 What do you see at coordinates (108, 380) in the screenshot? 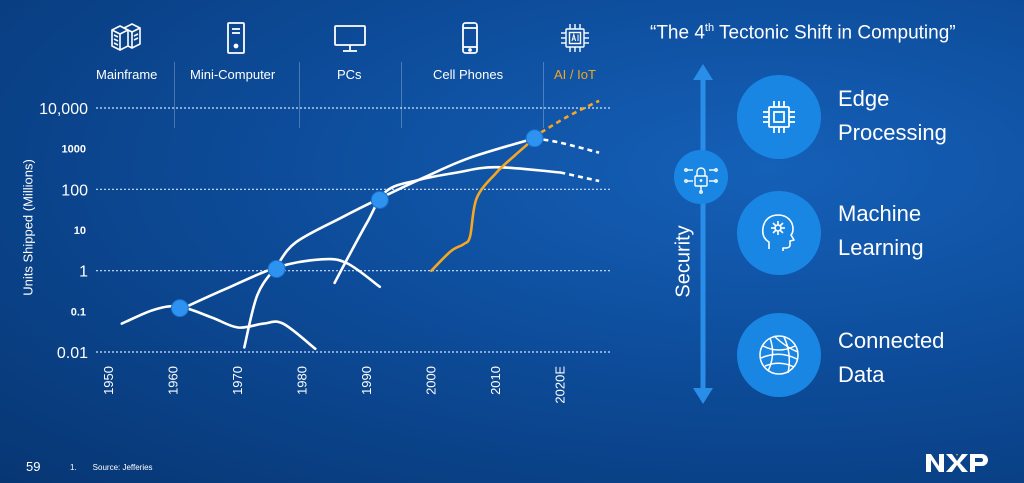
I see `x-tick-label: 1950` at bounding box center [108, 380].